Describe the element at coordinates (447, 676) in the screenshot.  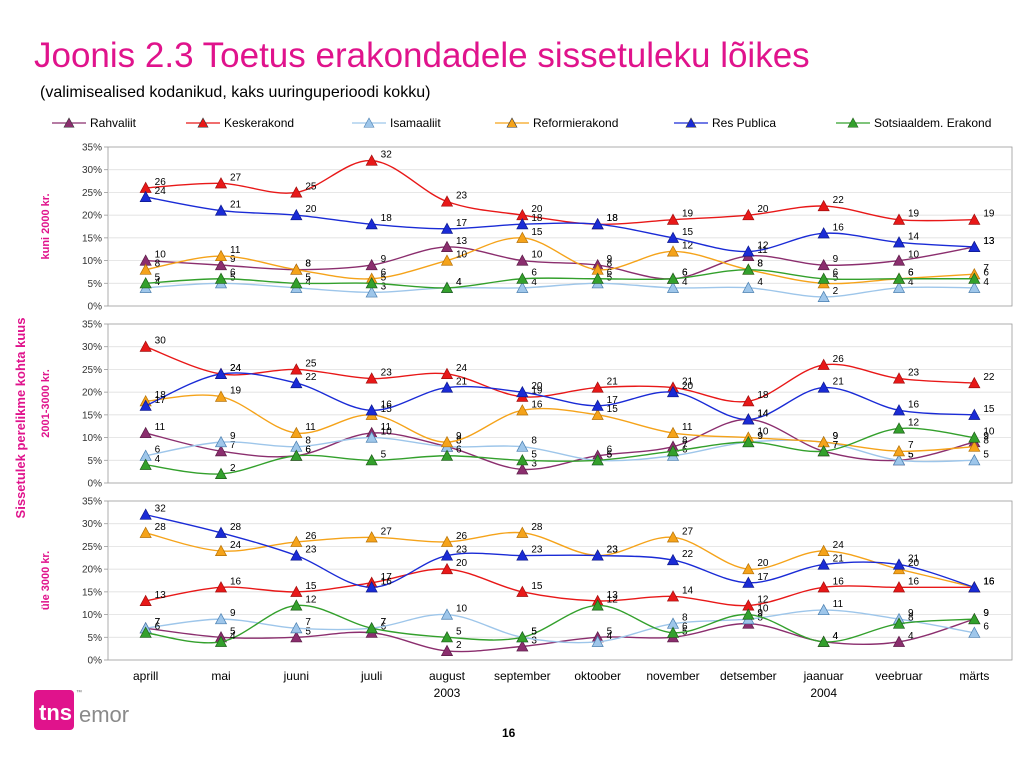
I see `x-tick-label: august` at that location.